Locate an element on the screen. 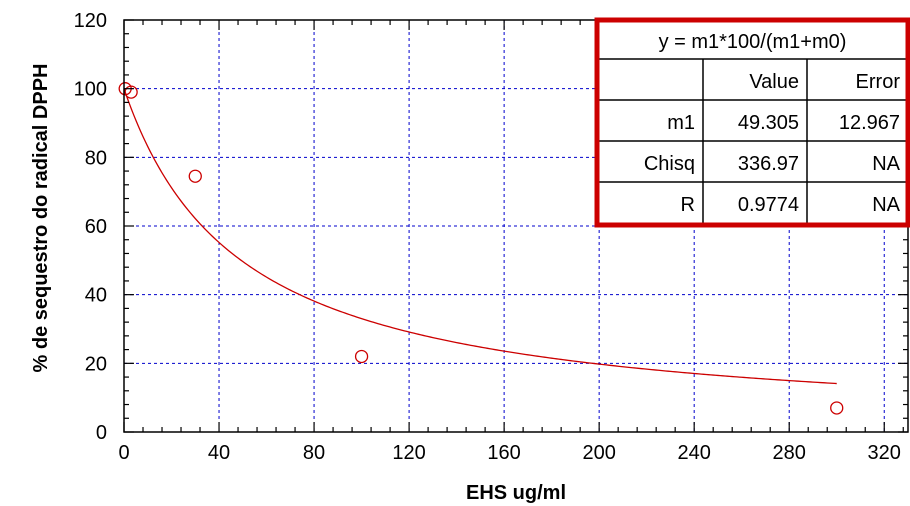 The image size is (910, 506). x-tick-label: 280 is located at coordinates (789, 453).